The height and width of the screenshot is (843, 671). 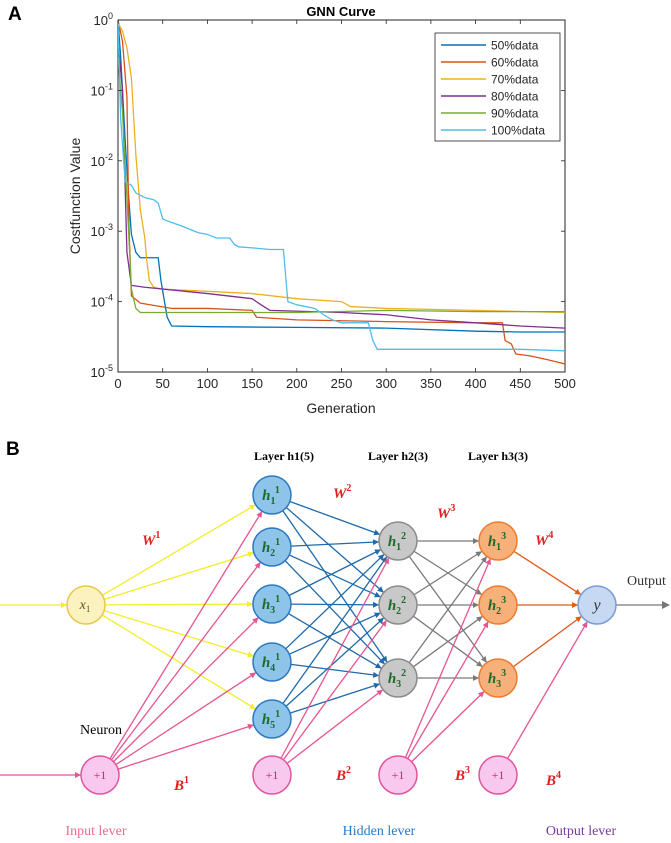 What do you see at coordinates (497, 542) in the screenshot?
I see `node-label: h13` at bounding box center [497, 542].